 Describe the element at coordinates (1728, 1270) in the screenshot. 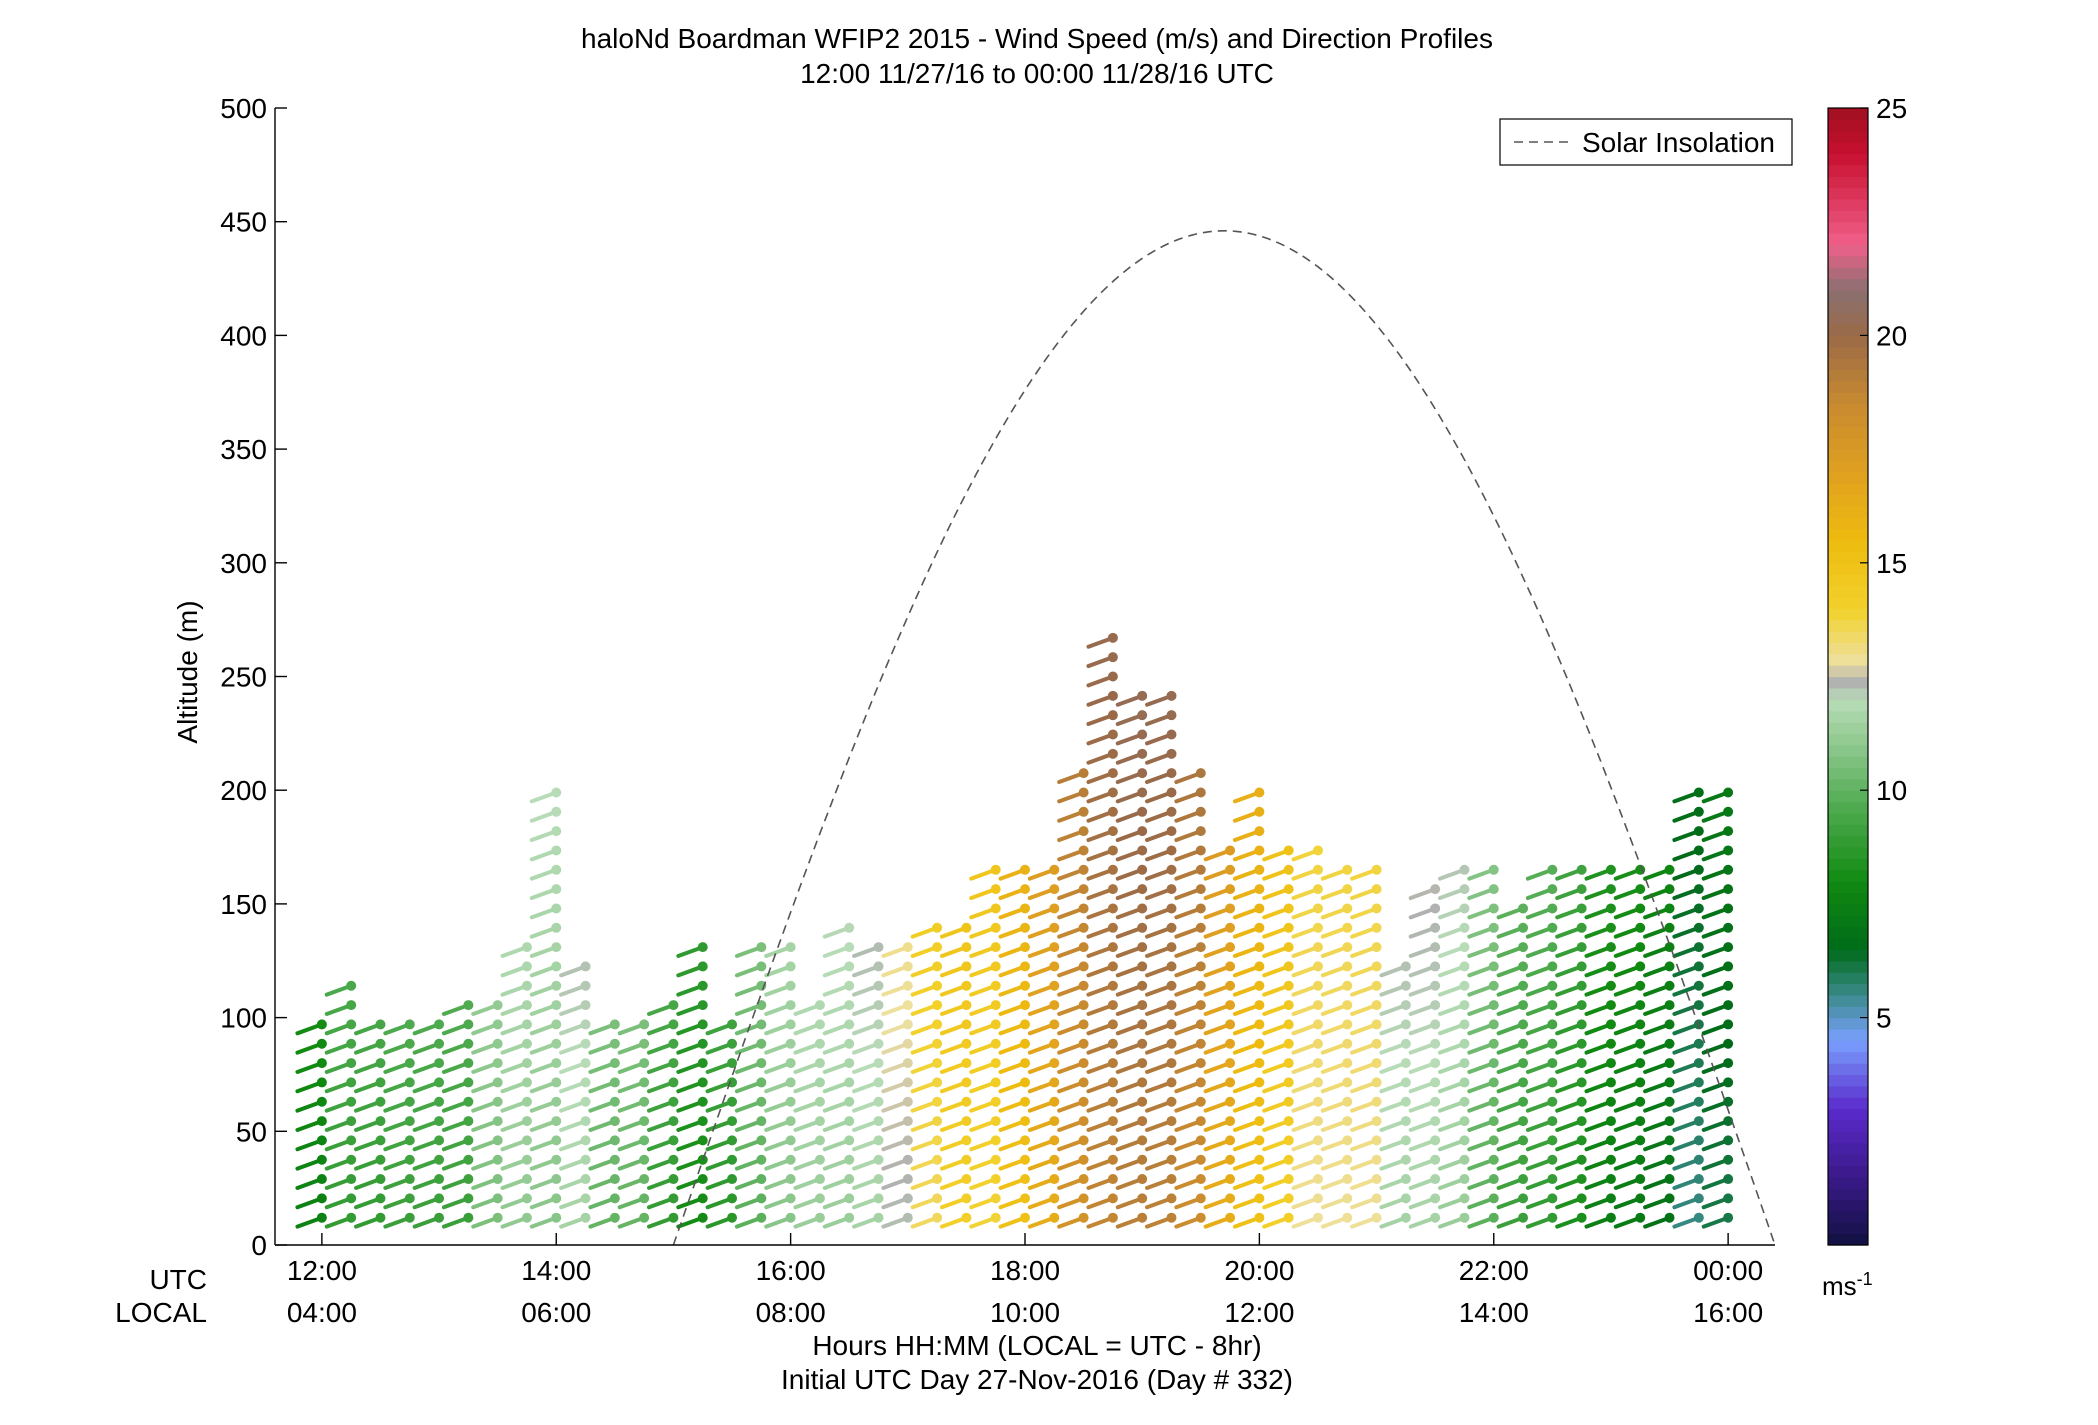

I see `x-tick-label-utc: 00:00` at that location.